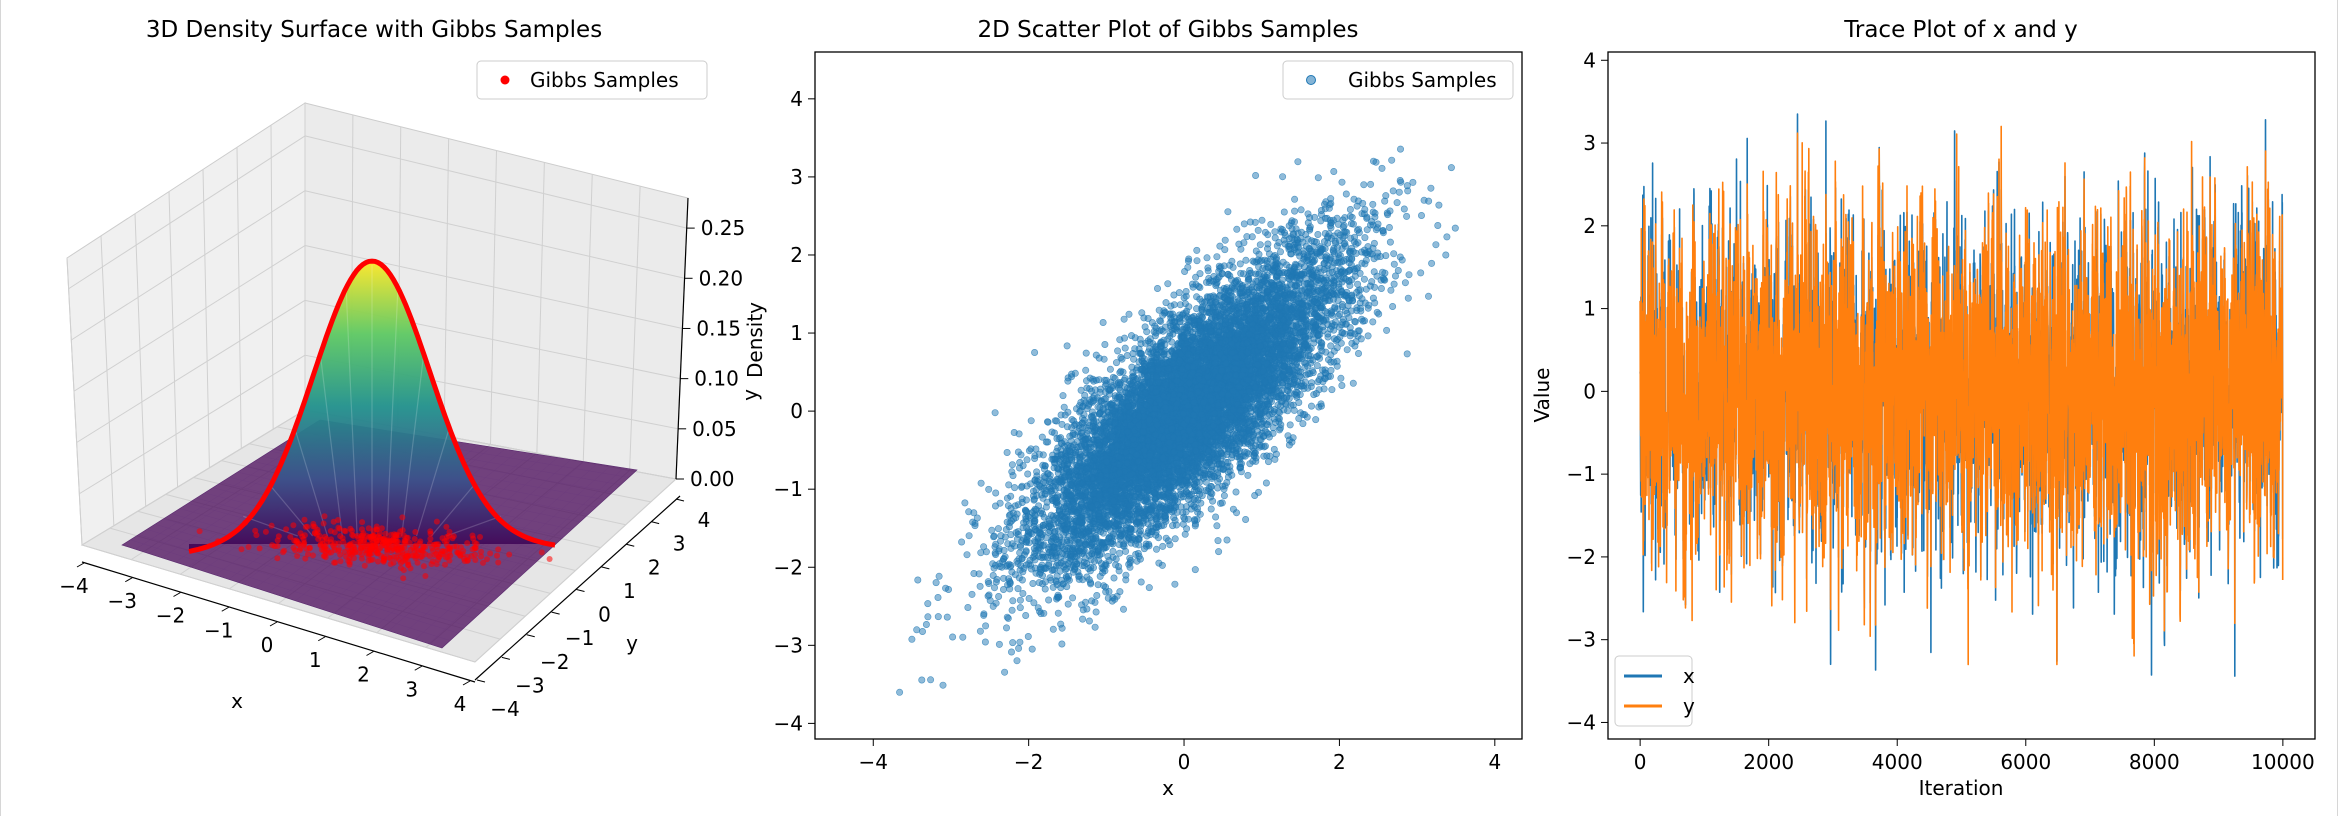 This screenshot has width=2338, height=816. What do you see at coordinates (554, 662) in the screenshot?
I see `surface-y-tick-label: −2` at bounding box center [554, 662].